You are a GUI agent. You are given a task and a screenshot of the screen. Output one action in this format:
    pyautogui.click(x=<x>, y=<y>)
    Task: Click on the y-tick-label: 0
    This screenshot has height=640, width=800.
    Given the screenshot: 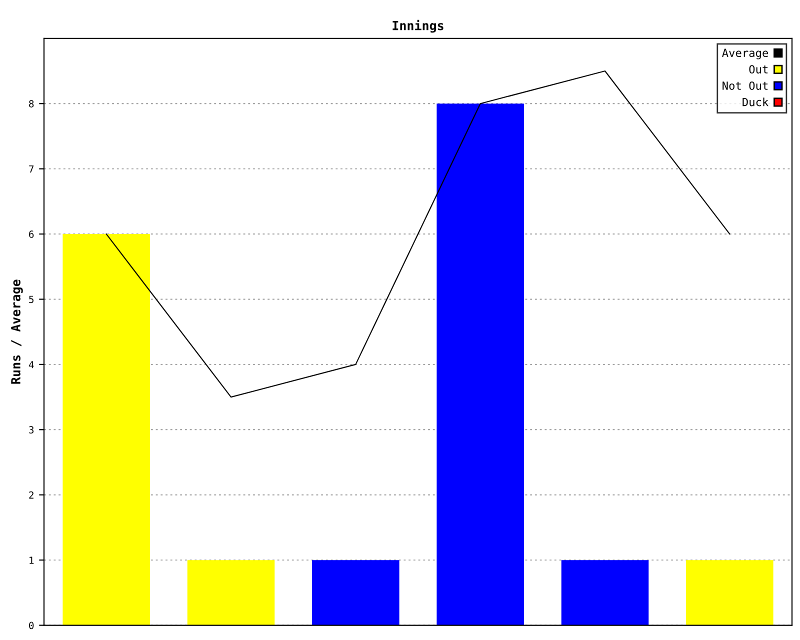 What is the action you would take?
    pyautogui.click(x=31, y=626)
    